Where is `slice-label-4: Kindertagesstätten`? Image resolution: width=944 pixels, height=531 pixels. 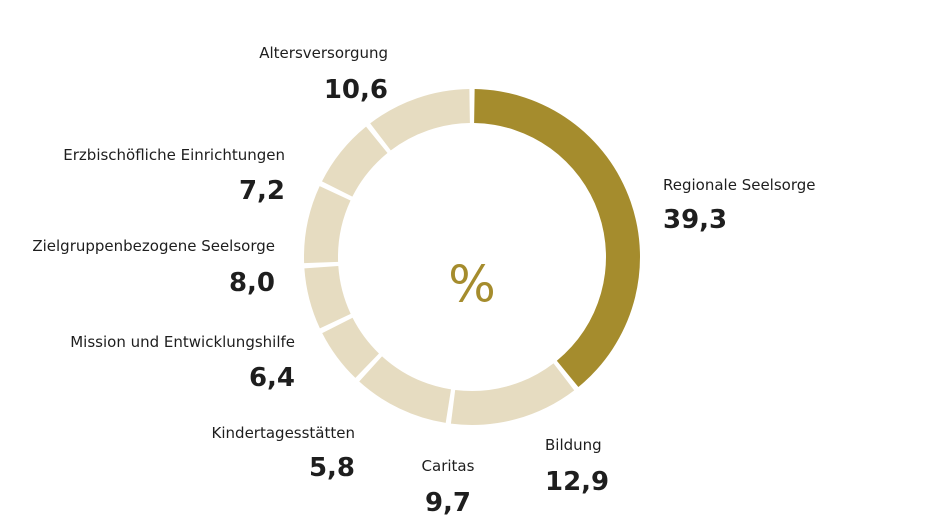 slice-label-4: Kindertagesstätten is located at coordinates (283, 433).